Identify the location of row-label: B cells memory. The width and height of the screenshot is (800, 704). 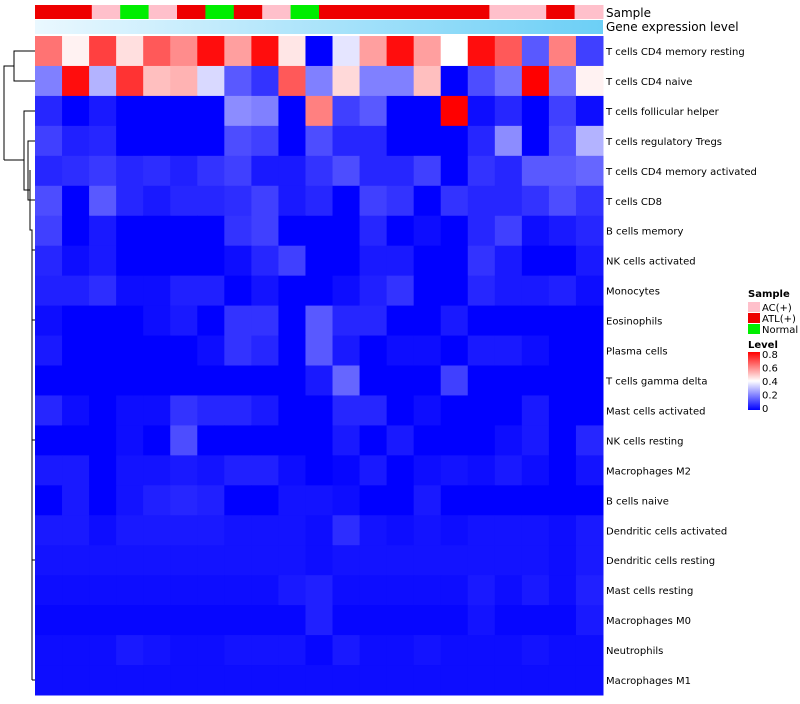
(644, 232).